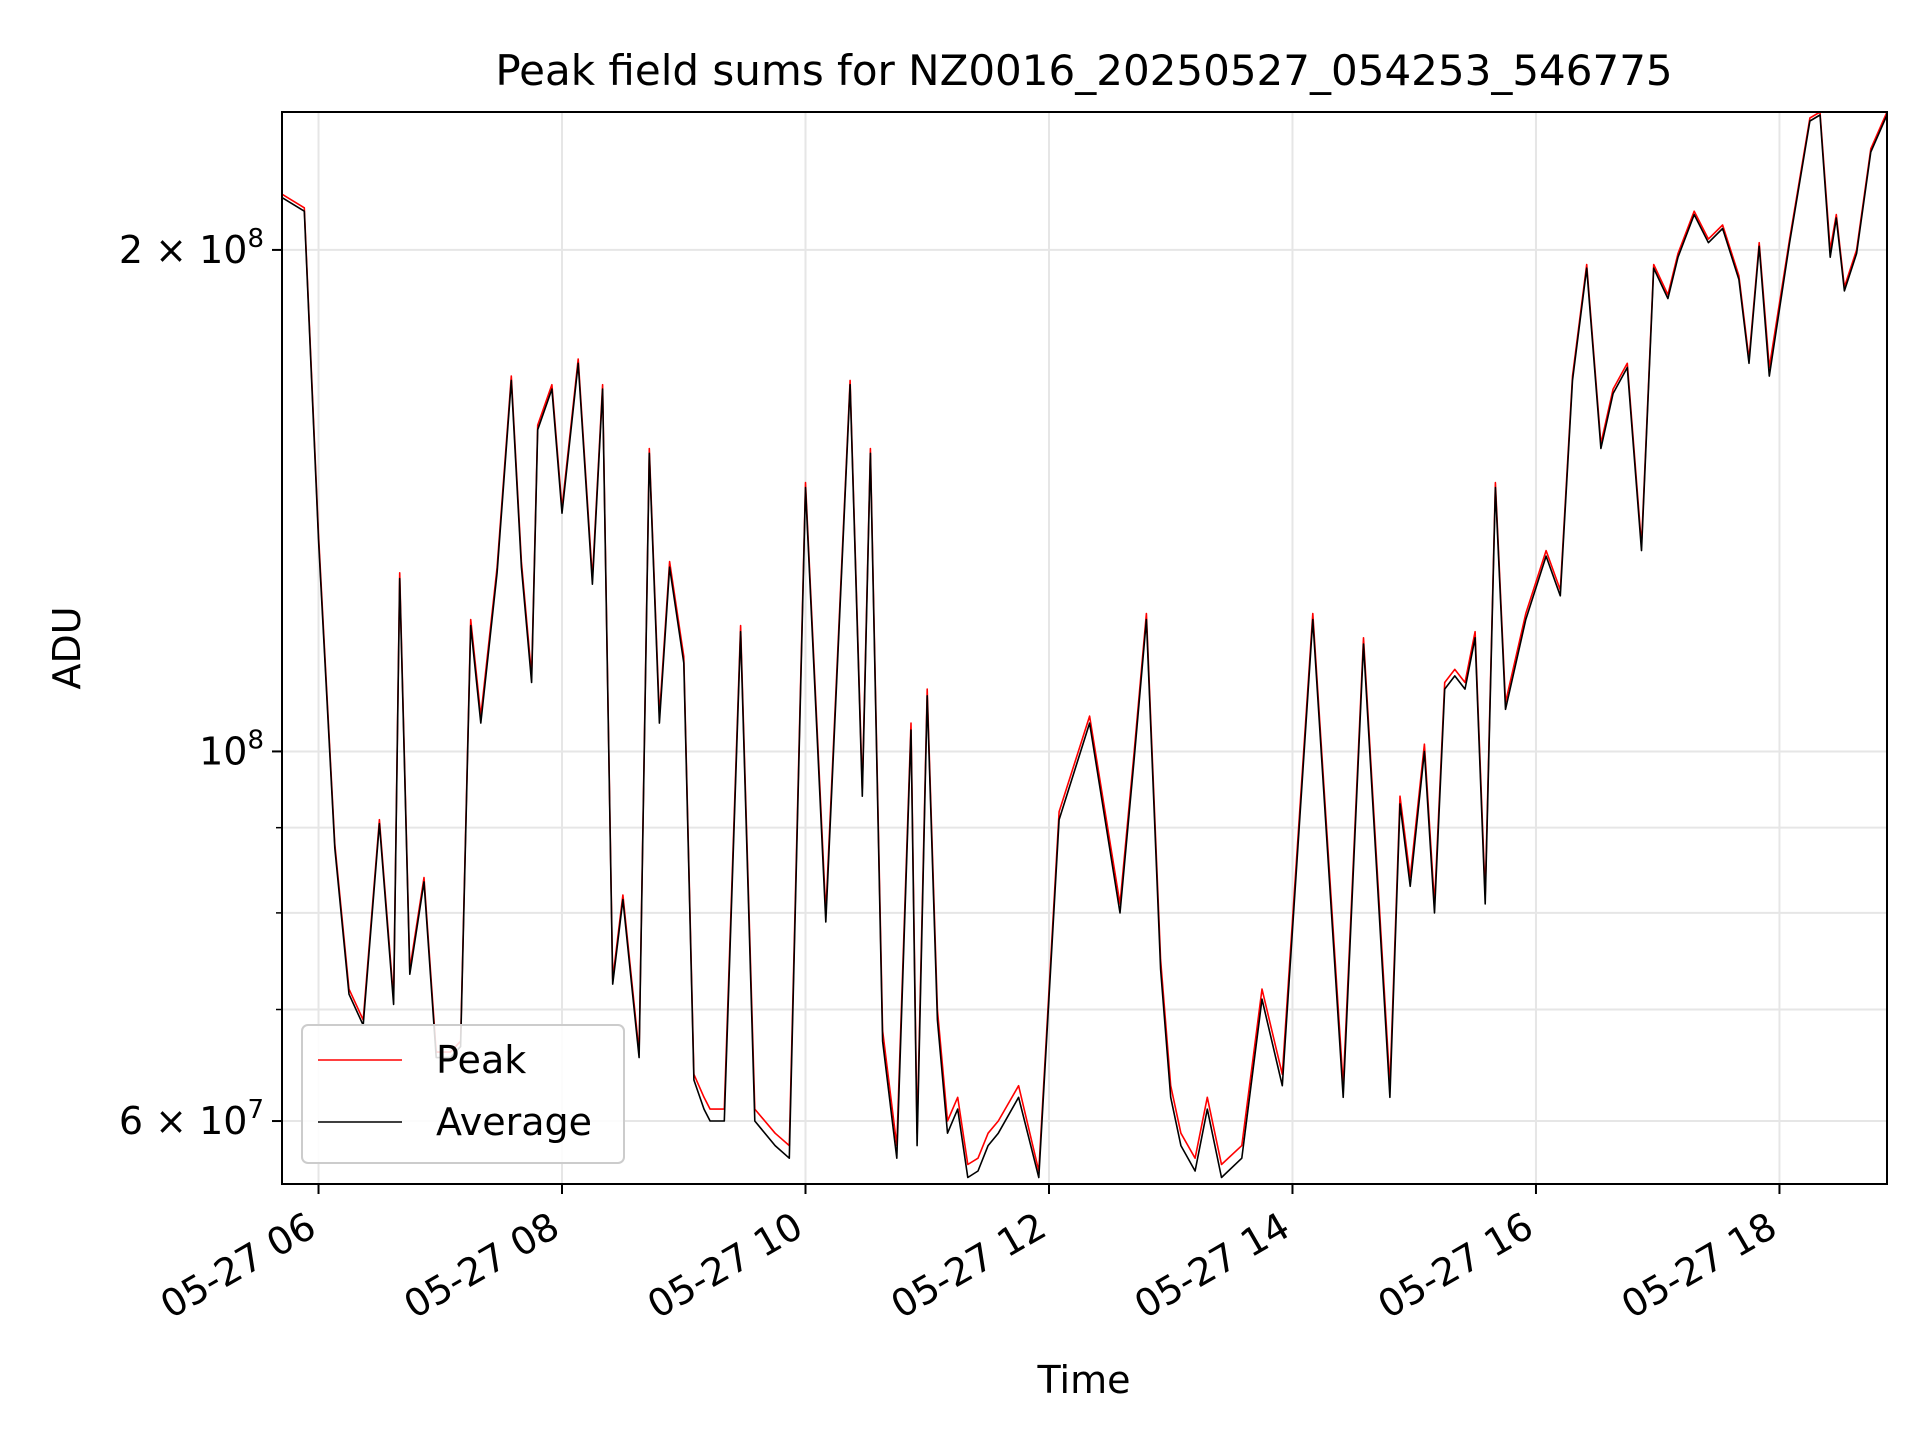 The height and width of the screenshot is (1444, 1920). What do you see at coordinates (67, 647) in the screenshot?
I see `y-axis-label: ADU` at bounding box center [67, 647].